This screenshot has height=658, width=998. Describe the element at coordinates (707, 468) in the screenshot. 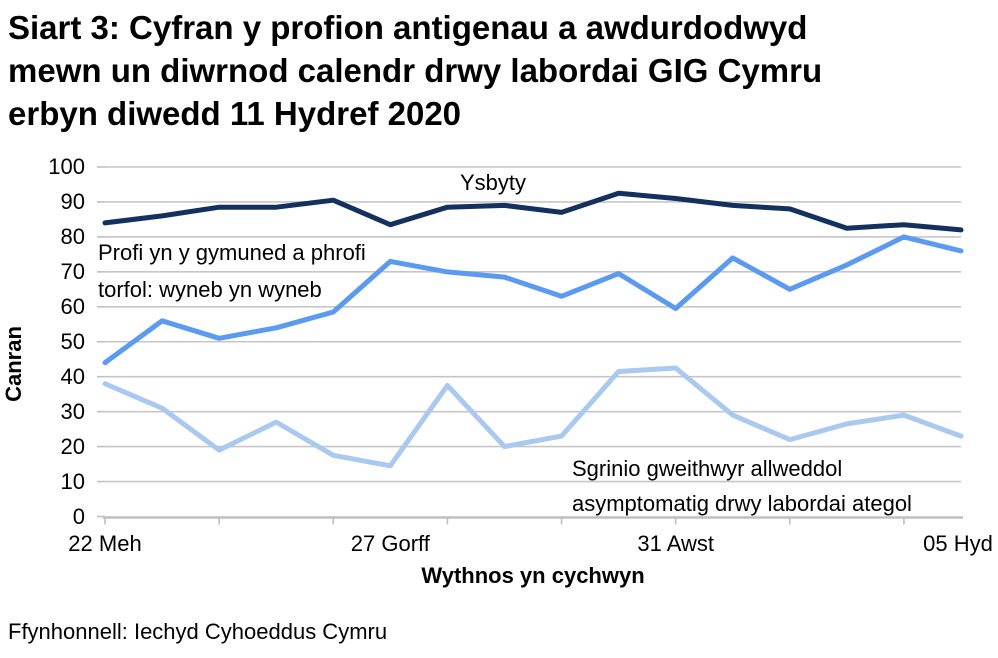

I see `series-label-screening-line-1: Sgrinio gweithwyr allweddol` at that location.